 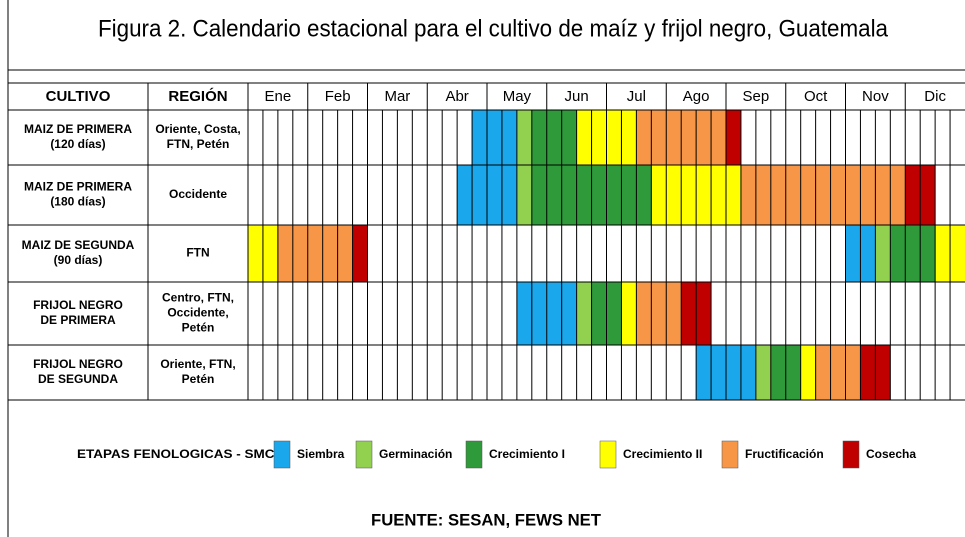 I want to click on legend-text: Cosecha, so click(x=891, y=454).